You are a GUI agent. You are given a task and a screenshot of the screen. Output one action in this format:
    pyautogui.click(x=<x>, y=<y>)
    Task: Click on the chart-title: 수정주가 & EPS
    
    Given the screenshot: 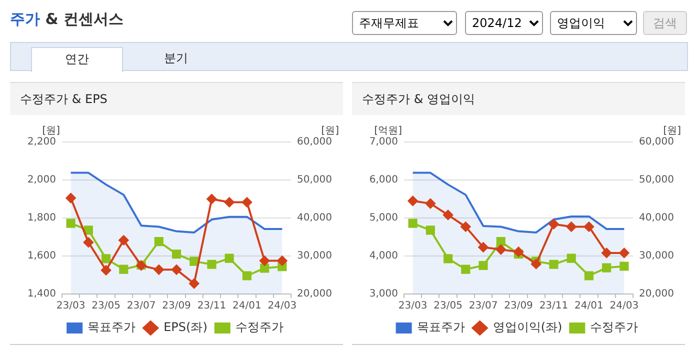 What is the action you would take?
    pyautogui.click(x=176, y=98)
    